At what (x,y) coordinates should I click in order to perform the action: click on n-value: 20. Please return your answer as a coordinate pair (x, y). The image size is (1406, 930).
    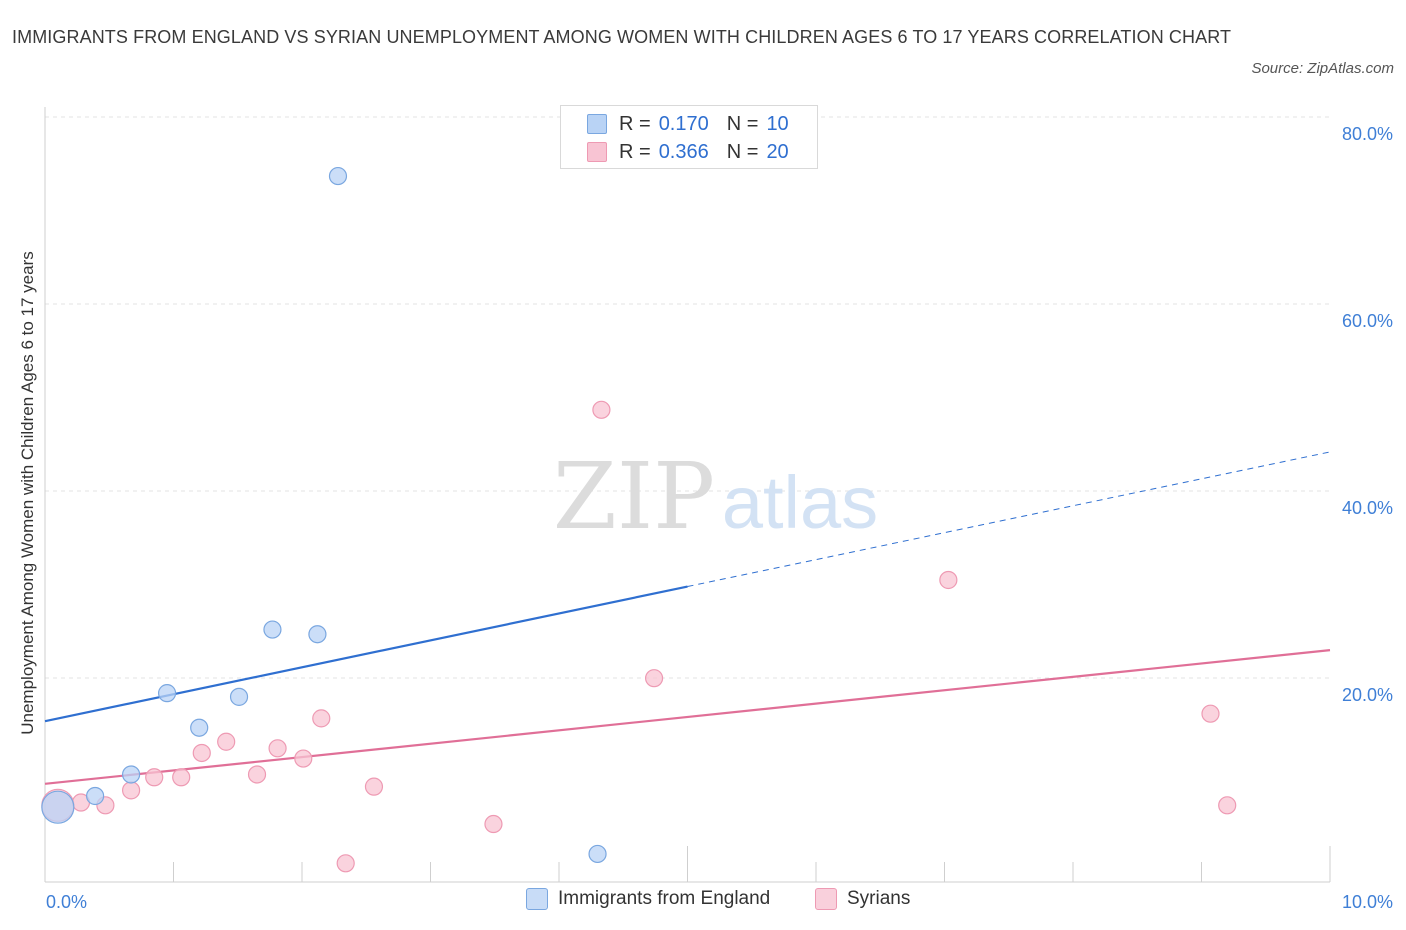
    Looking at the image, I should click on (777, 151).